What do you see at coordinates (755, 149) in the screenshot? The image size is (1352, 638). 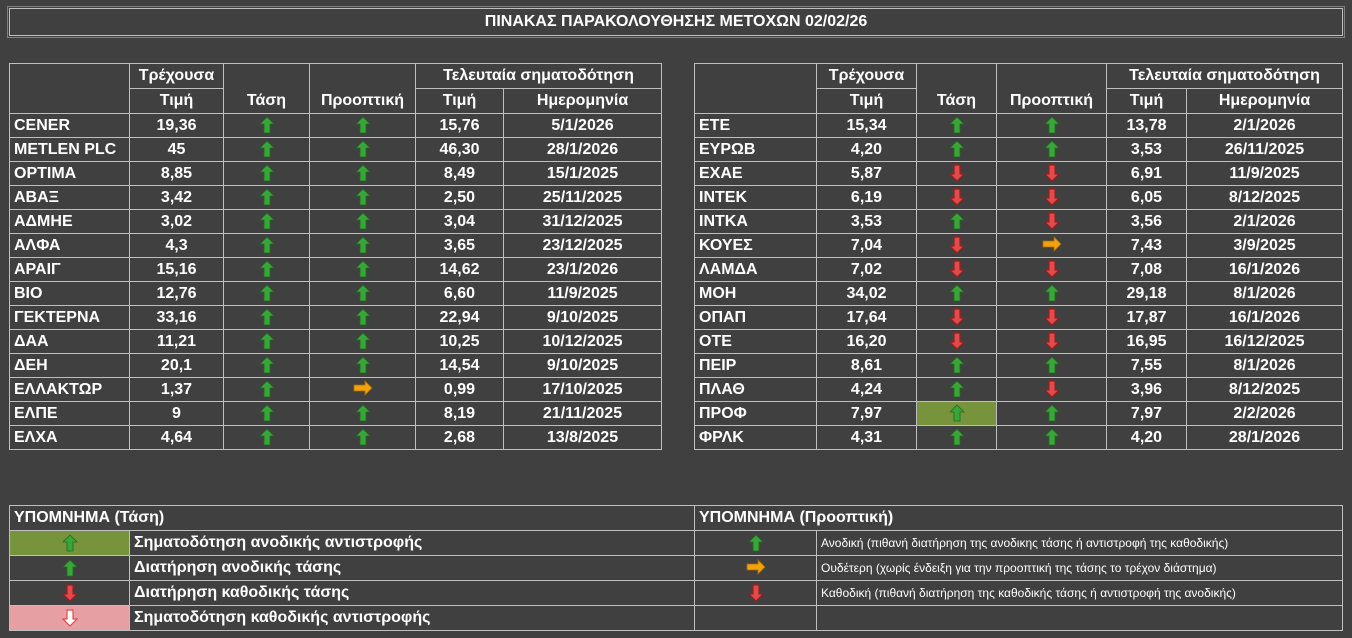 I see `stock-name: ΕΥΡΩΒ` at bounding box center [755, 149].